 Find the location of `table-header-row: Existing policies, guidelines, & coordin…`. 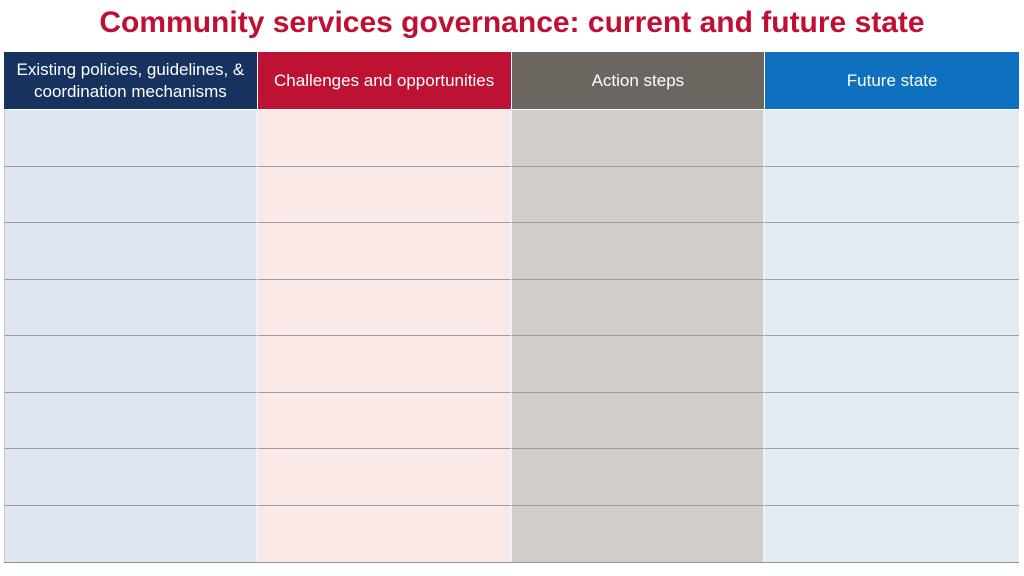

table-header-row: Existing policies, guidelines, & coordin… is located at coordinates (511, 81).